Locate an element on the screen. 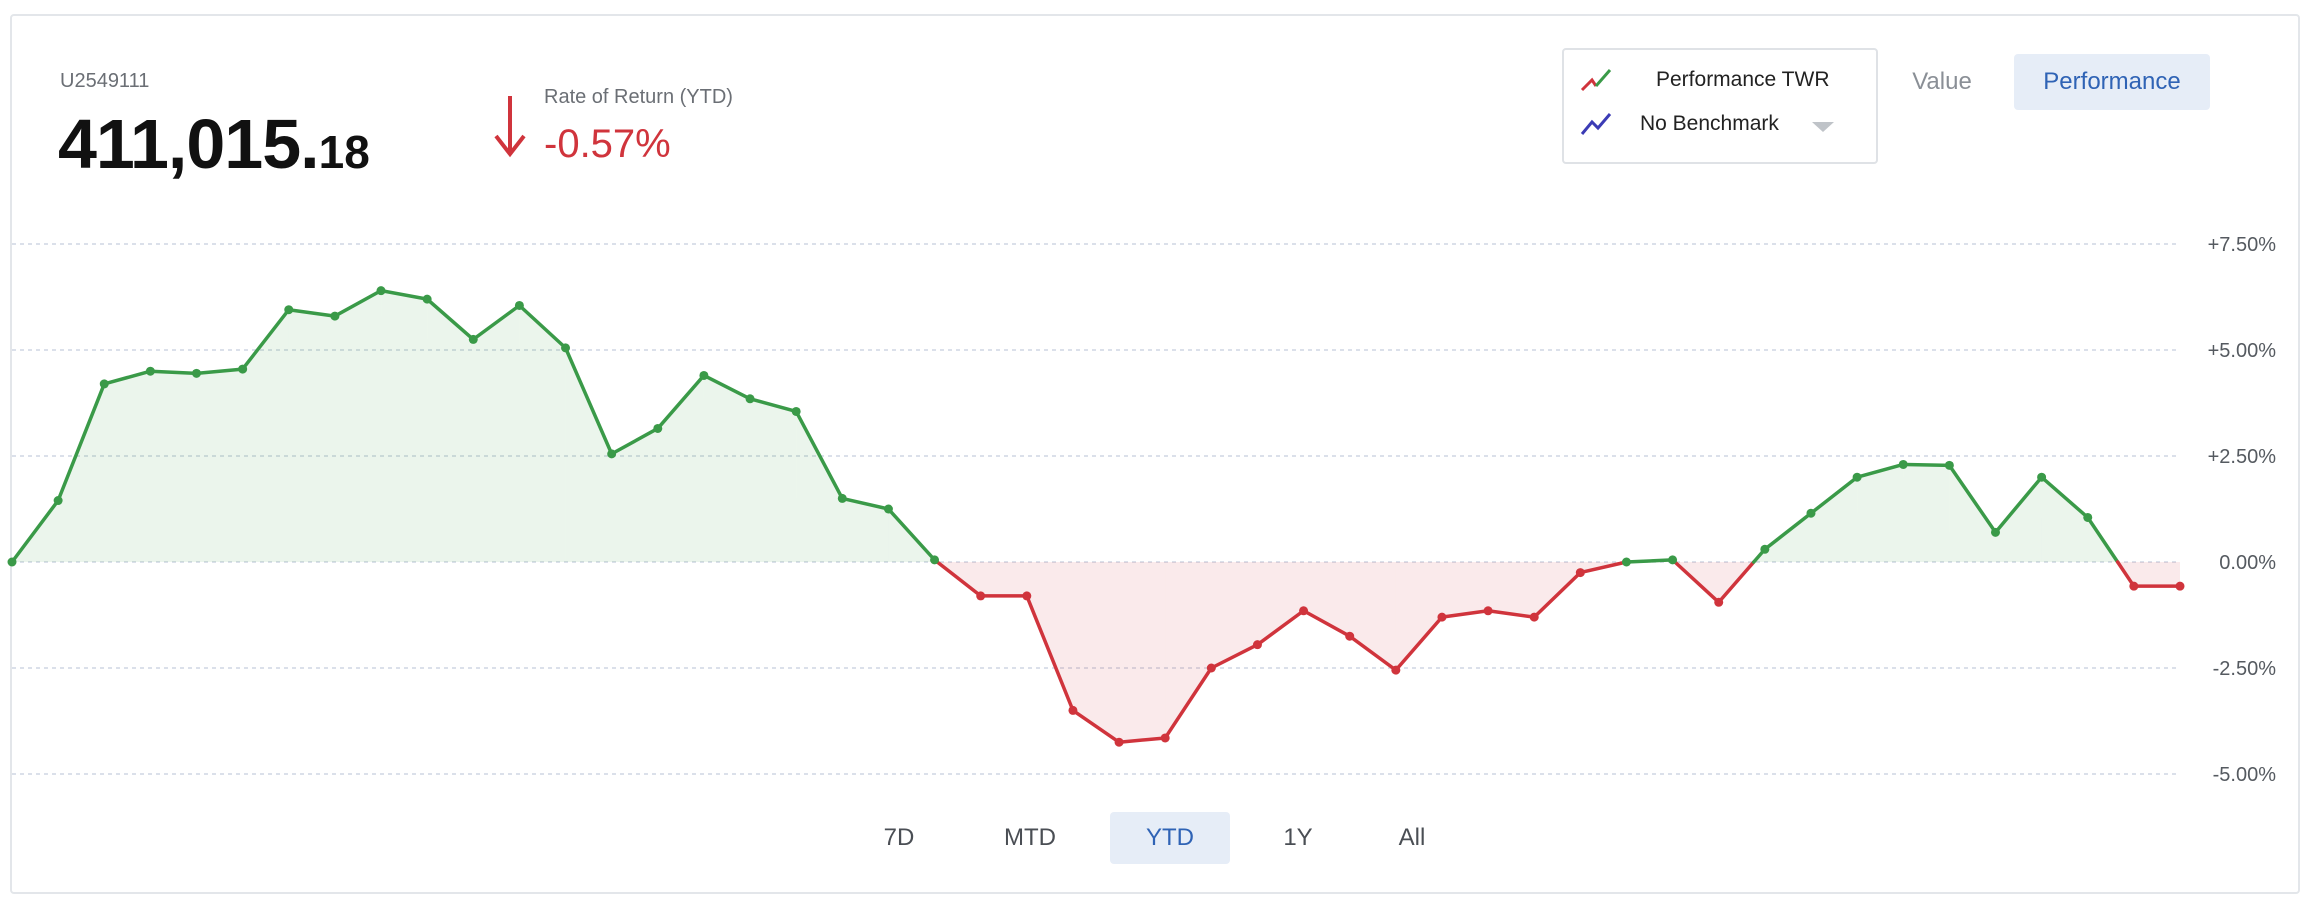 The image size is (2314, 910). chevron-down-icon is located at coordinates (1823, 127).